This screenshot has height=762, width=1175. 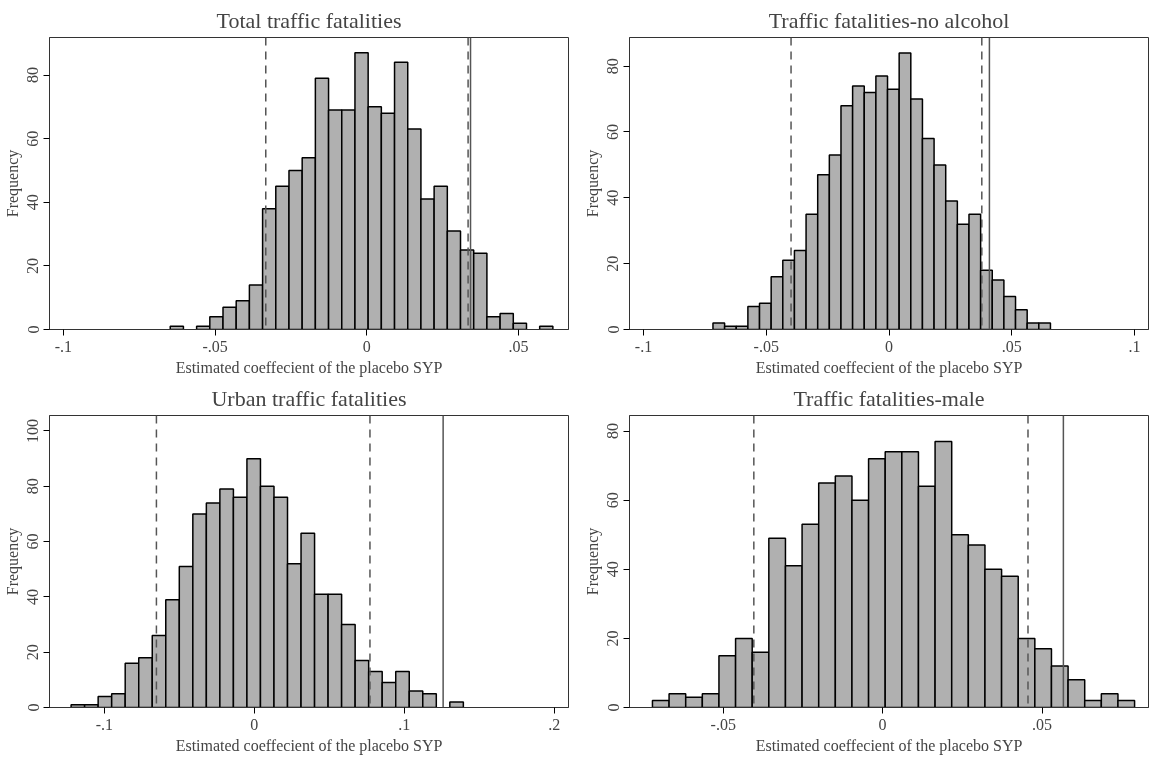 What do you see at coordinates (309, 398) in the screenshot?
I see `chart-title: Urban traffic fatalities` at bounding box center [309, 398].